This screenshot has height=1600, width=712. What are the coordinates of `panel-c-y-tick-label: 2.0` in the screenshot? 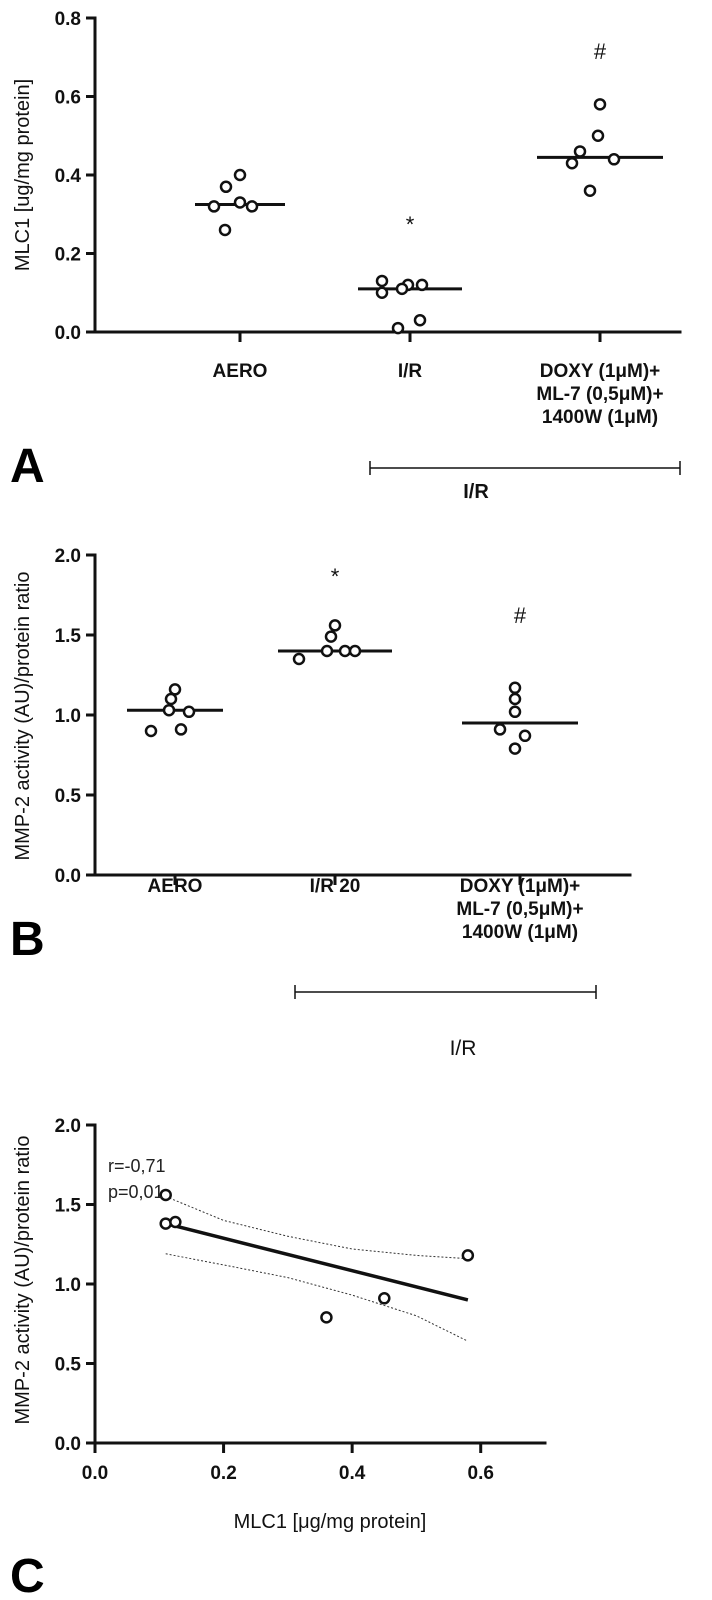 It's located at (68, 1126).